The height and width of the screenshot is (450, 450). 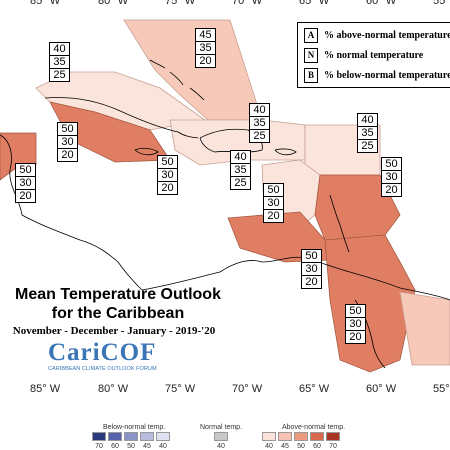 What do you see at coordinates (118, 313) in the screenshot?
I see `map-subtitle: for the Caribbean` at bounding box center [118, 313].